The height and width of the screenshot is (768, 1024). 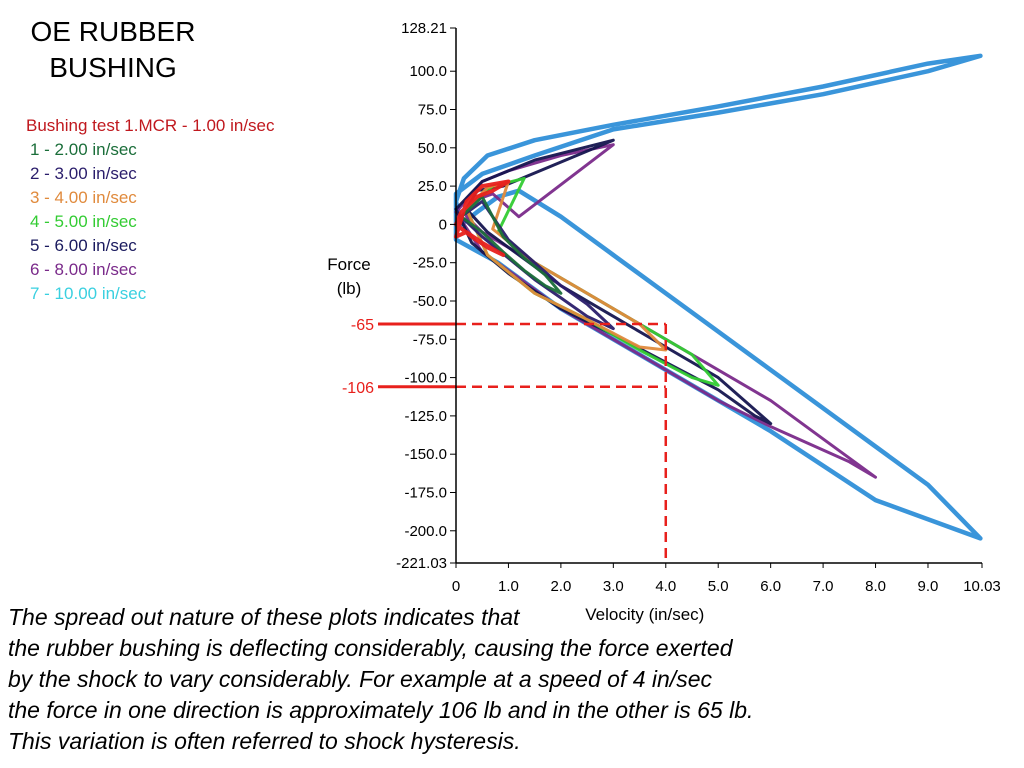 I want to click on legend-item: 7 - 10.00 in/sec, so click(x=88, y=293).